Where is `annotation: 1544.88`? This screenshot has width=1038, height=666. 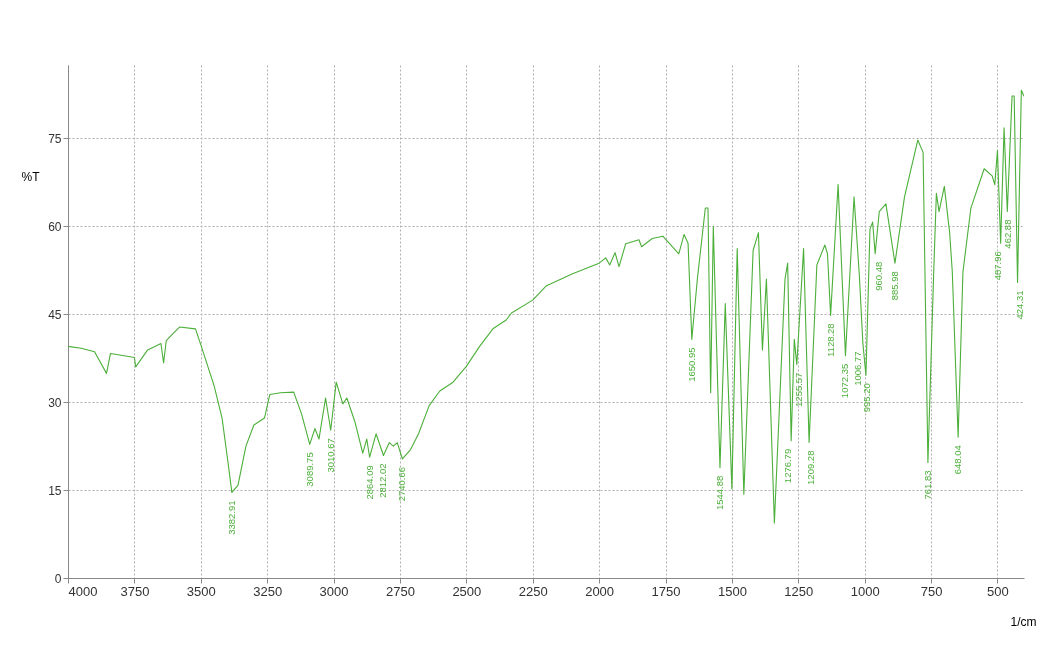 annotation: 1544.88 is located at coordinates (719, 493).